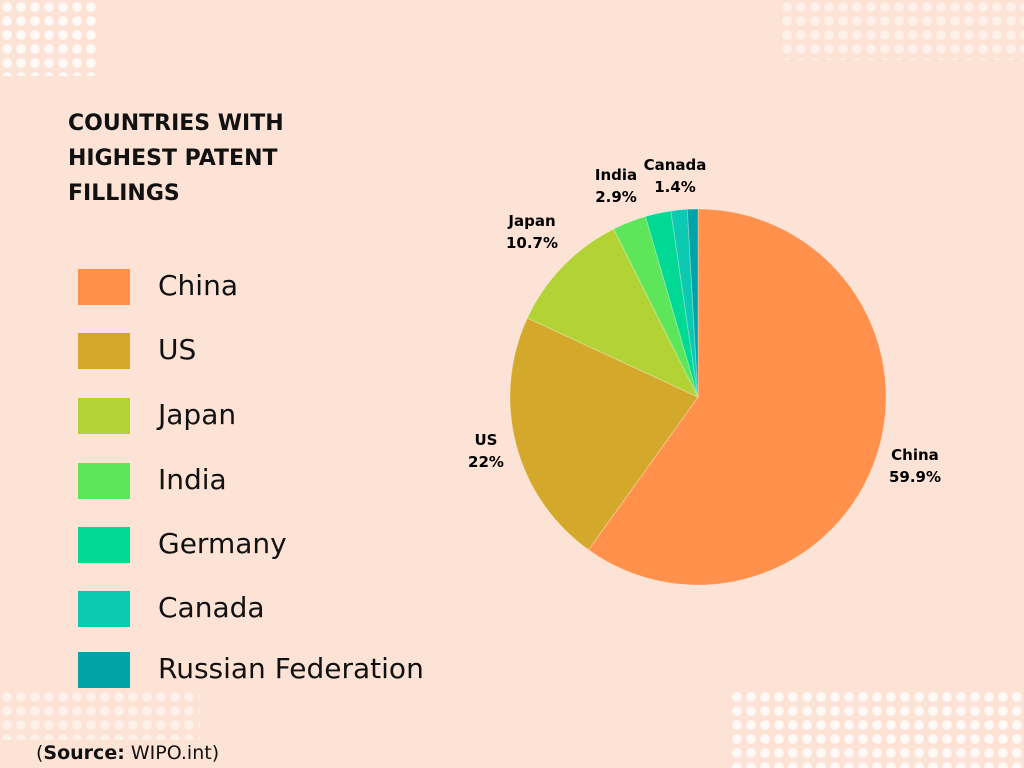 The width and height of the screenshot is (1024, 768). Describe the element at coordinates (197, 414) in the screenshot. I see `legend-label: Japan` at that location.